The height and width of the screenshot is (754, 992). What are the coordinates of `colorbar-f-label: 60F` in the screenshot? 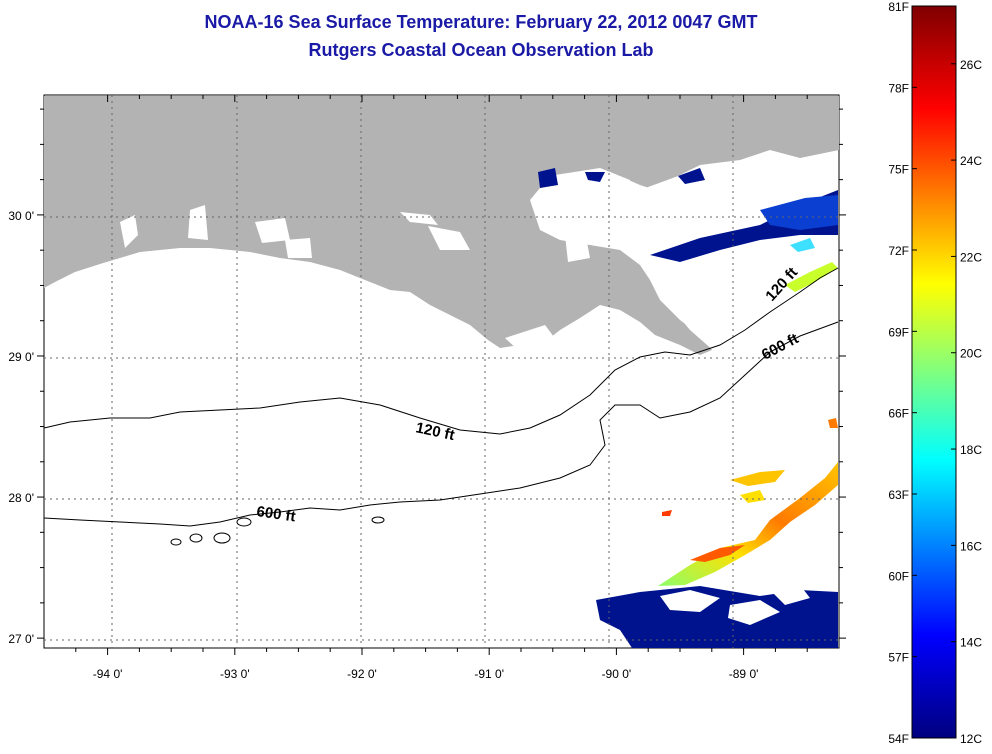 It's located at (898, 576).